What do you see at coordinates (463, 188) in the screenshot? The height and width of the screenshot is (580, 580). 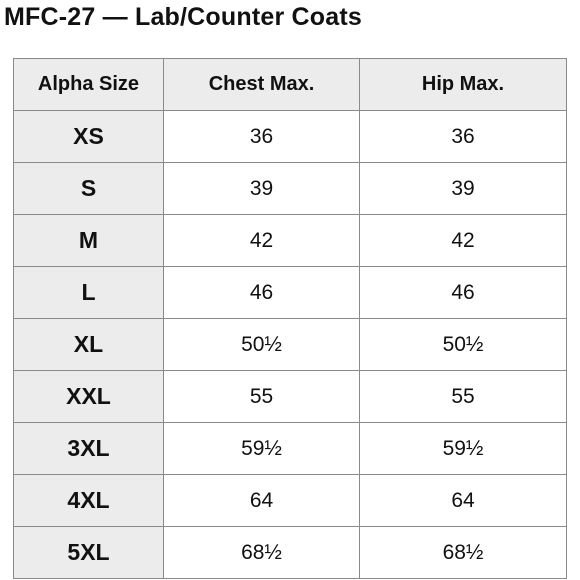 I see `hip-cell: 39` at bounding box center [463, 188].